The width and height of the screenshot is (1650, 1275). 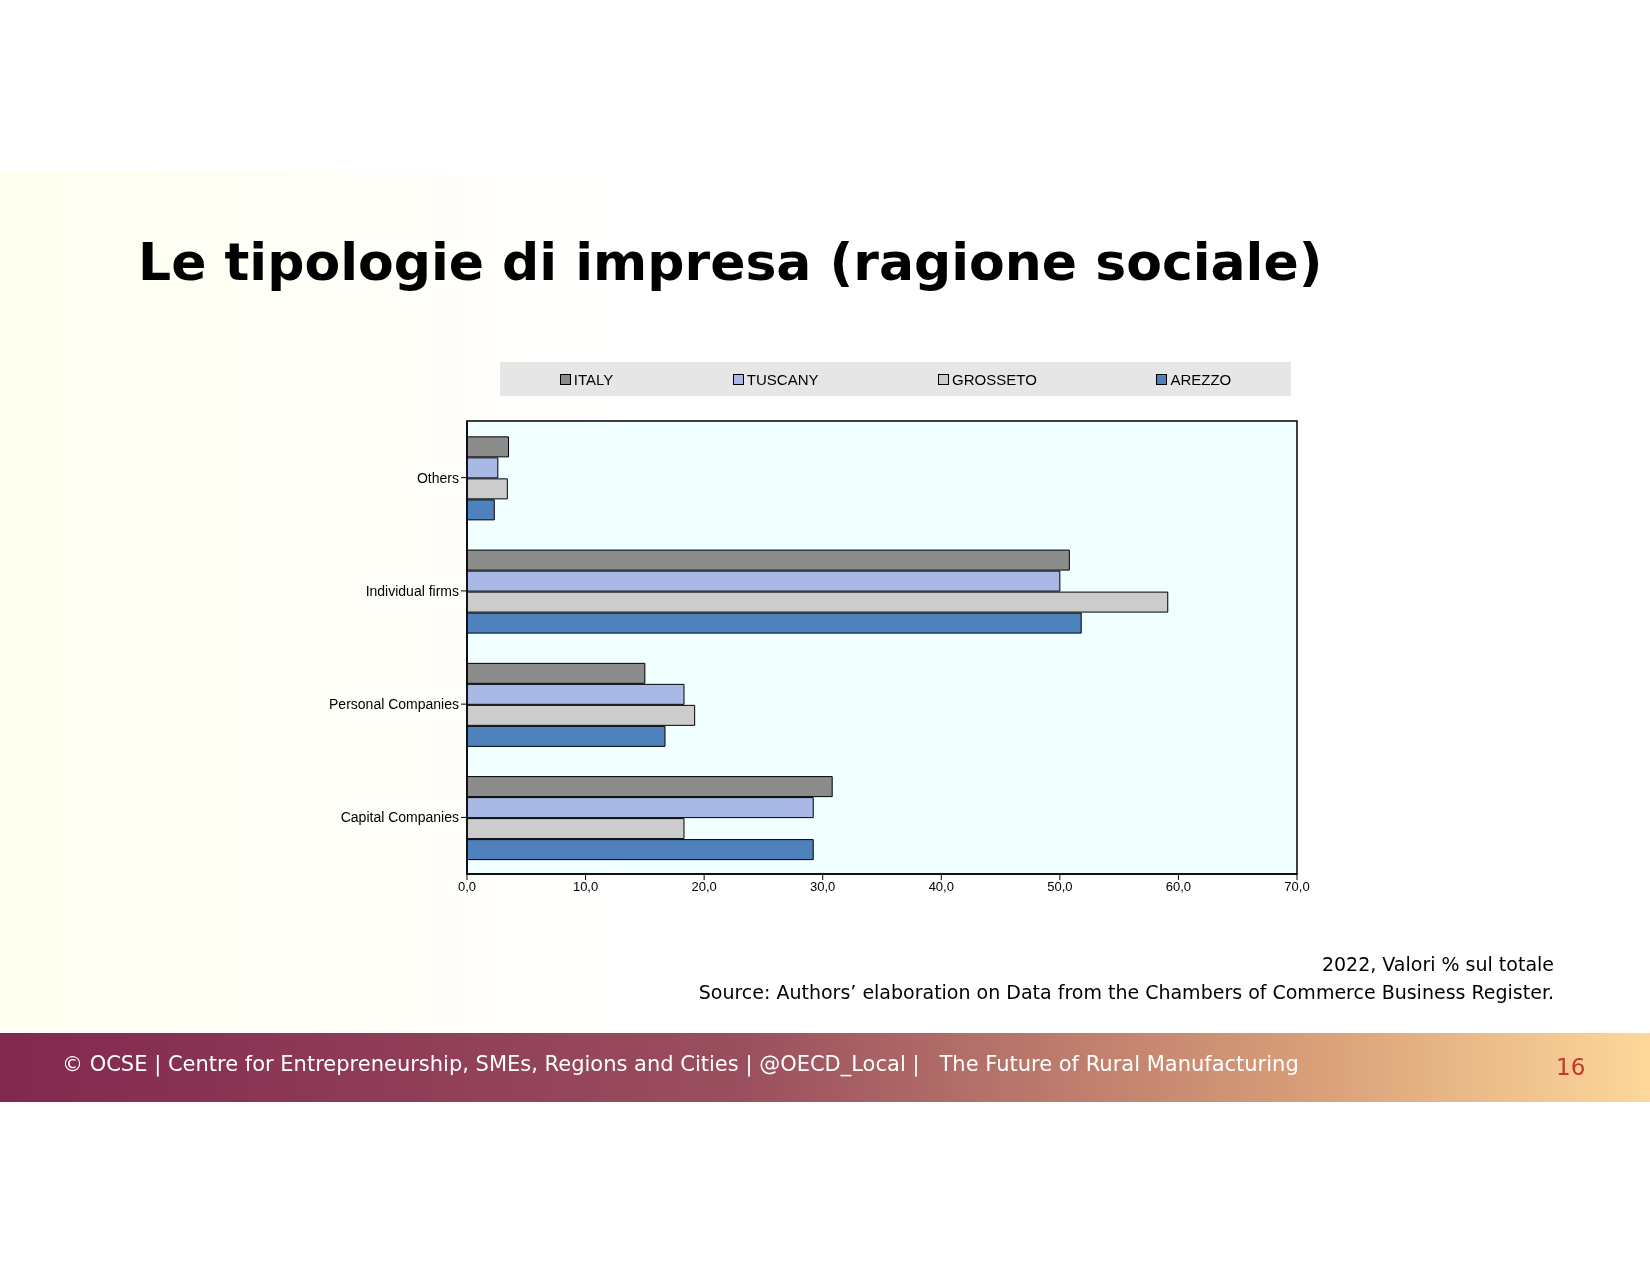 I want to click on text: 16, so click(x=1571, y=1067).